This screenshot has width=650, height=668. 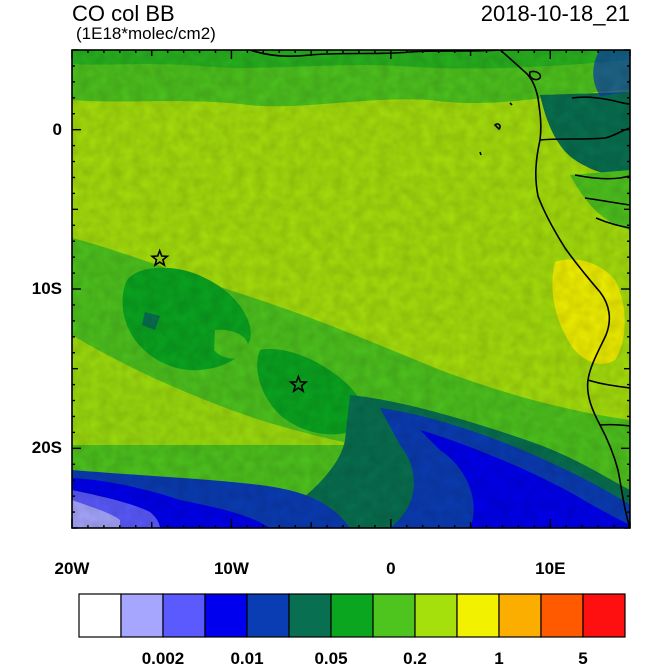 What do you see at coordinates (46, 448) in the screenshot?
I see `y-tick-label: 20S` at bounding box center [46, 448].